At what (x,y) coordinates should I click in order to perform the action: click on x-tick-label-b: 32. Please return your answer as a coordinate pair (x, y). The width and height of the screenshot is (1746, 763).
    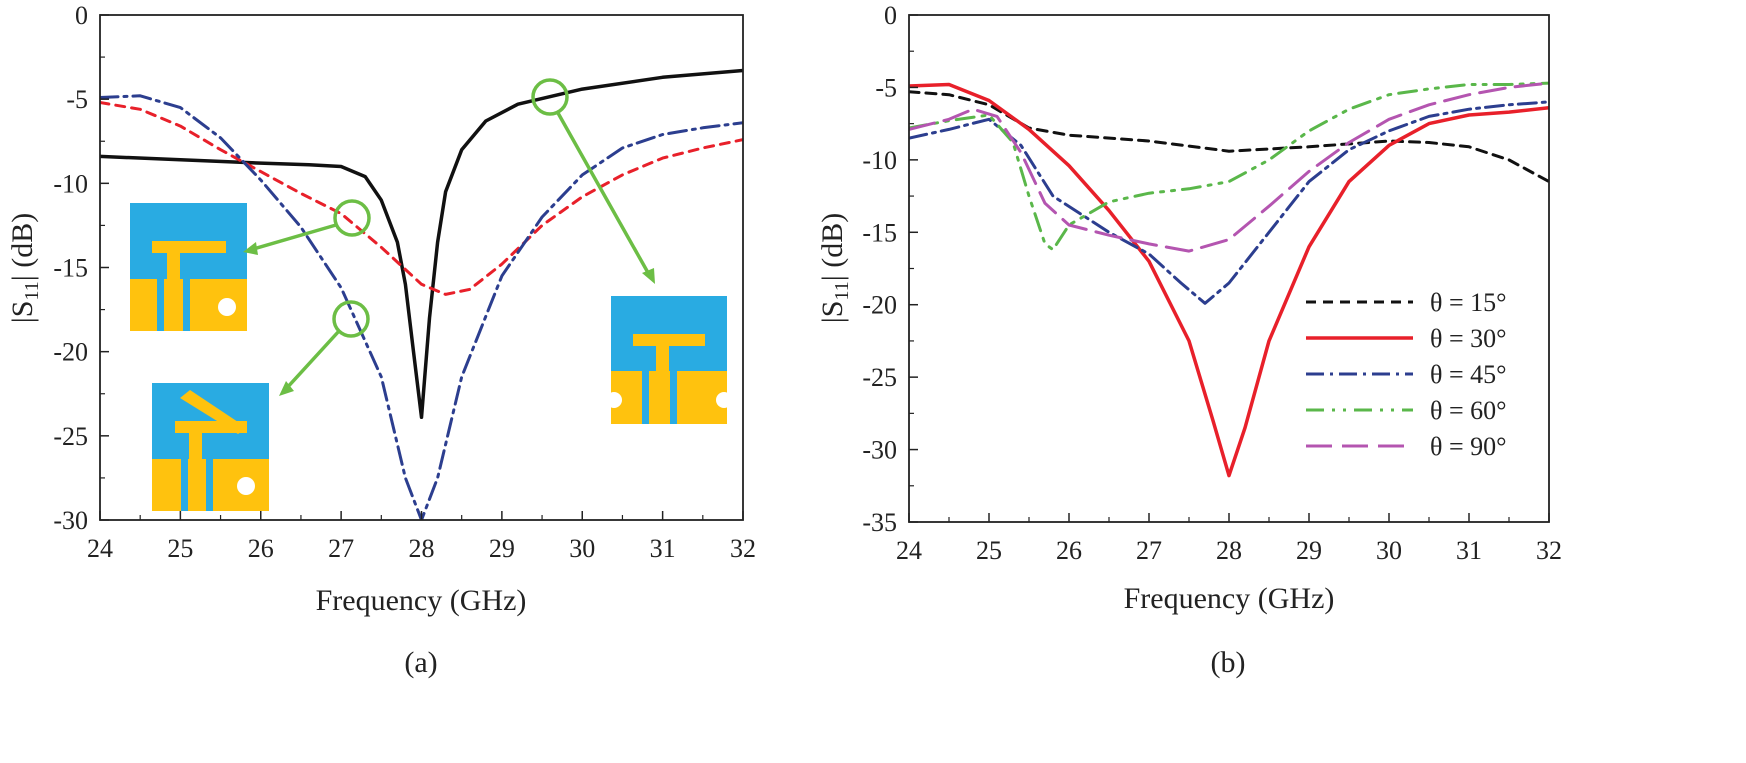
    Looking at the image, I should click on (1549, 550).